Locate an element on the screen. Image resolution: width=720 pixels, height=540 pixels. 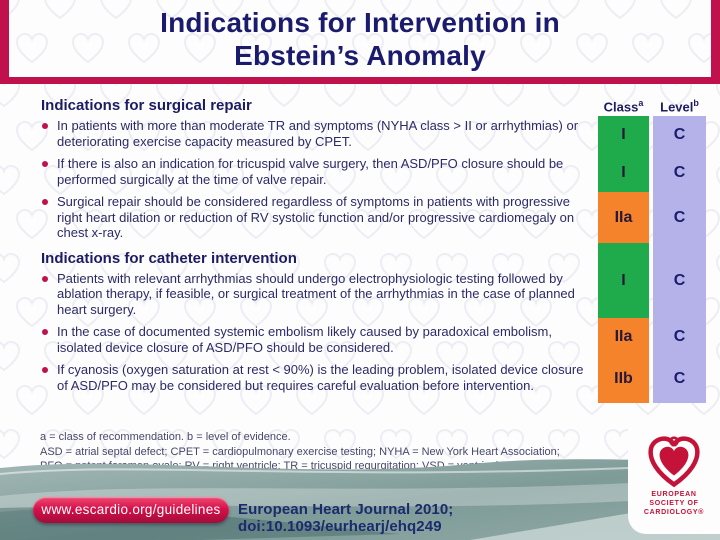
esc-logo-panel: EUROPEAN SOCIETY OF CARDIOLOGY® is located at coordinates (674, 481).